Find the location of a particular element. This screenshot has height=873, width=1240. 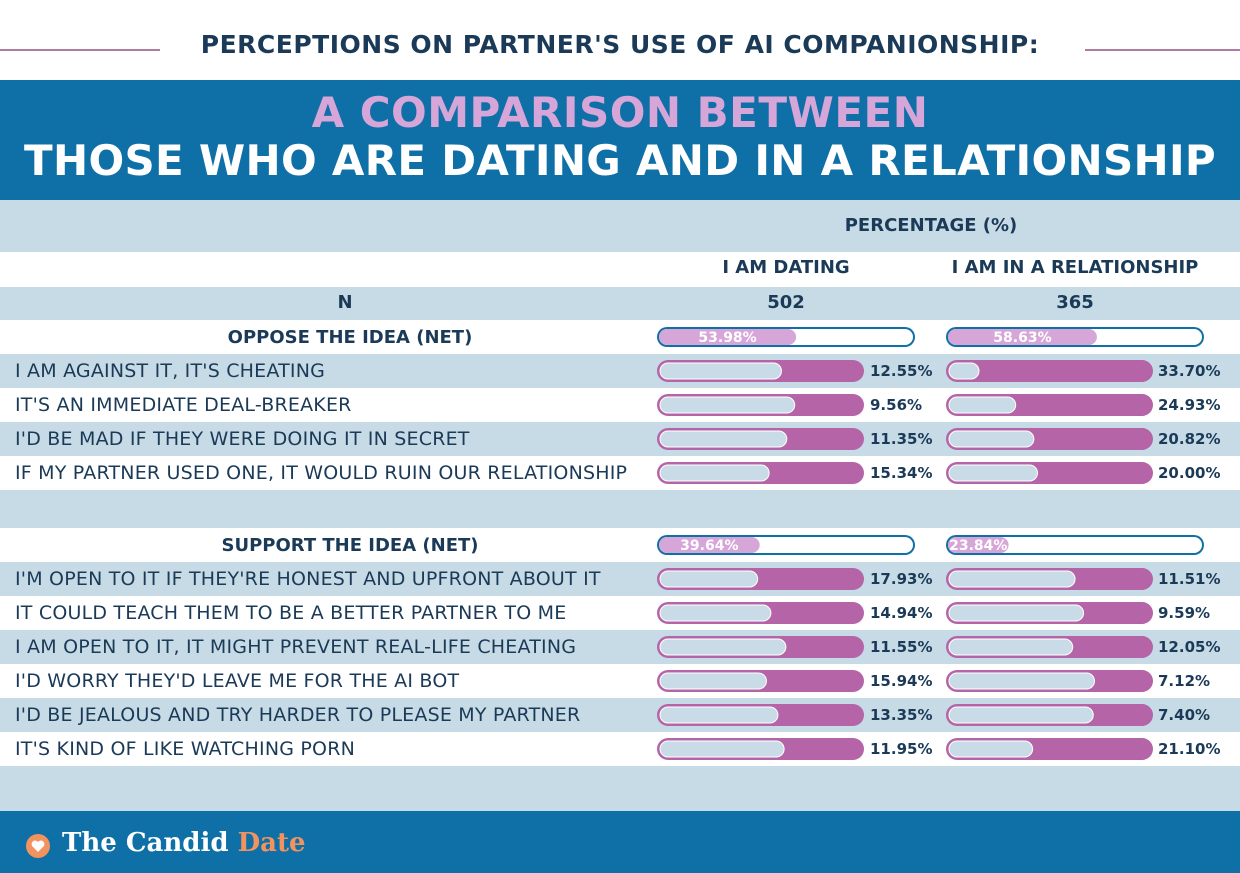

n-row-band is located at coordinates (620, 303).